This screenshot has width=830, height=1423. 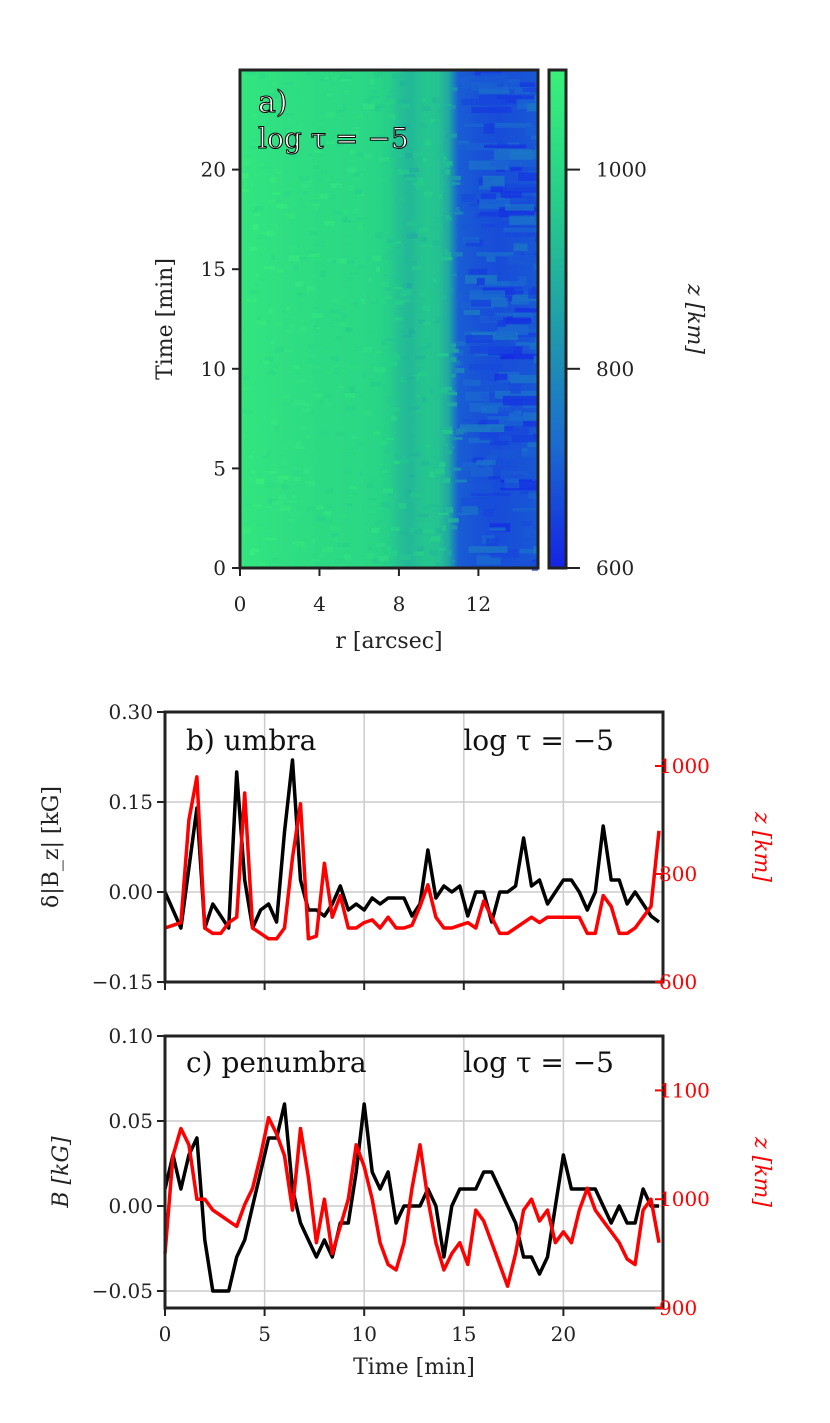 What do you see at coordinates (538, 1062) in the screenshot?
I see `panel-c-annotation: log τ = −5` at bounding box center [538, 1062].